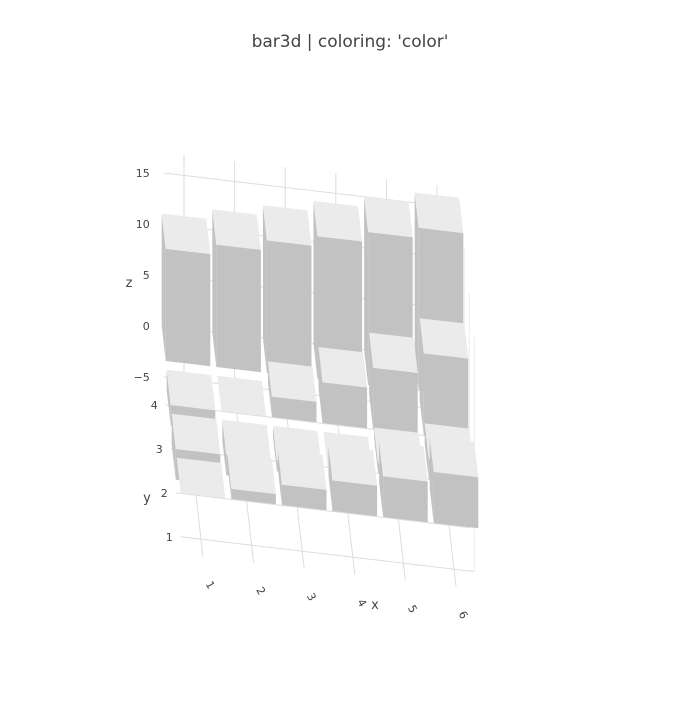  What do you see at coordinates (463, 615) in the screenshot?
I see `x-tick-label: 6` at bounding box center [463, 615].